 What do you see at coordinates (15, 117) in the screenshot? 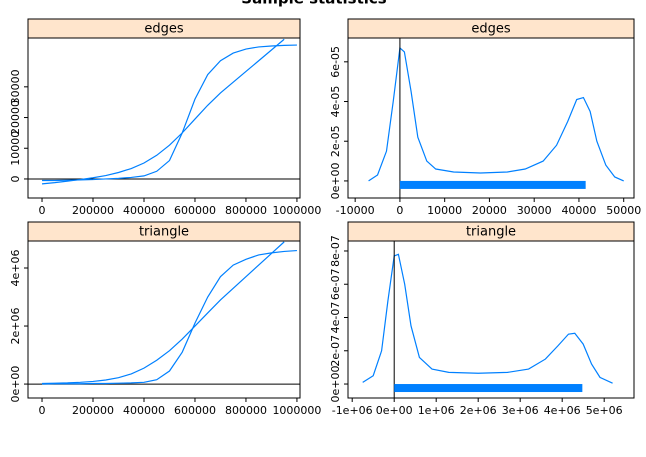
I see `y-tick-label: 20000` at bounding box center [15, 117].